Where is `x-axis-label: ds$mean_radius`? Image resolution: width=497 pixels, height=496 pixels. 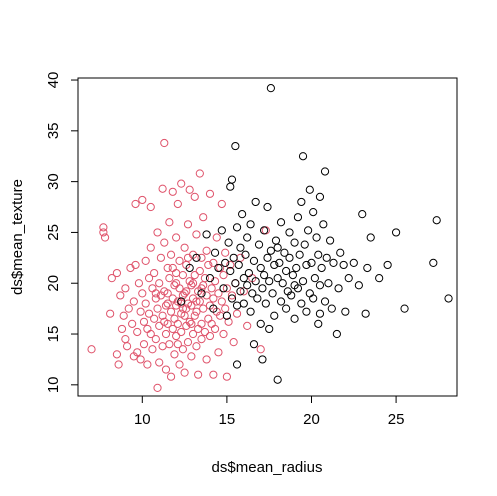 x-axis-label: ds$mean_radius is located at coordinates (267, 467).